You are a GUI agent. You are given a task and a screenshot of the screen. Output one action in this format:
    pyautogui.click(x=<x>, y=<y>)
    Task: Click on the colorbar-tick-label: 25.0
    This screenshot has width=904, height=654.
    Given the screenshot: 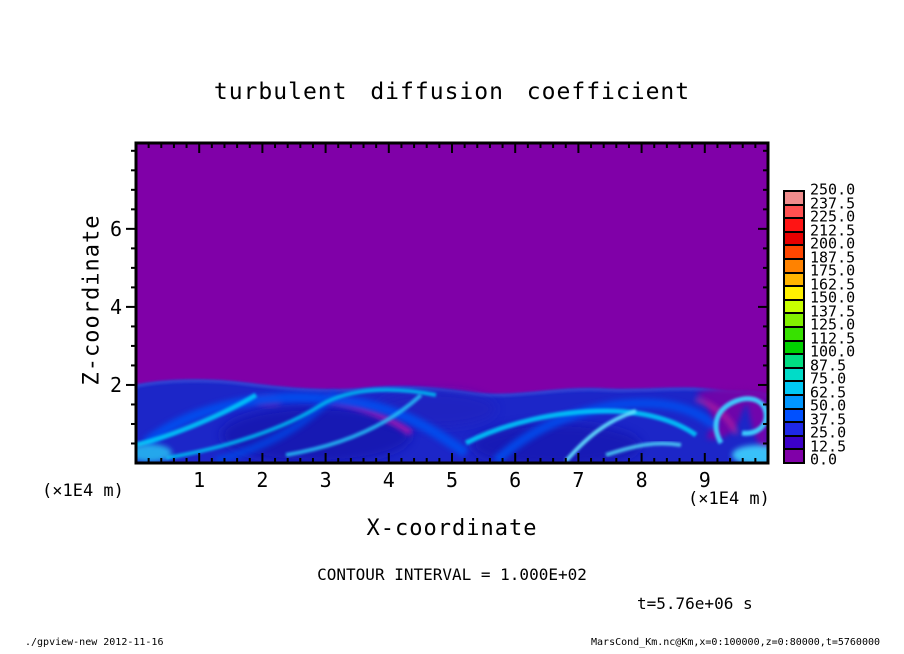 What is the action you would take?
    pyautogui.click(x=828, y=432)
    